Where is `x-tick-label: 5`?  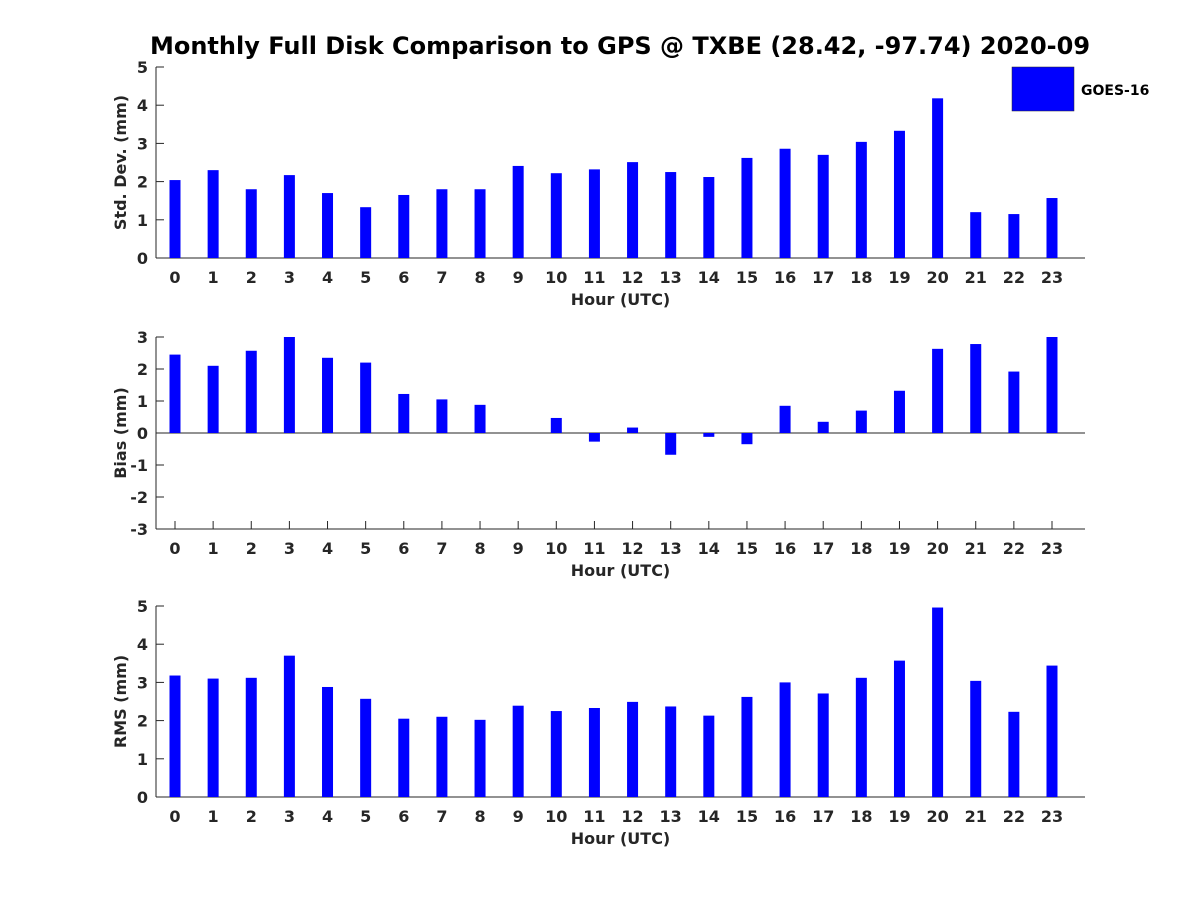 x-tick-label: 5 is located at coordinates (365, 816).